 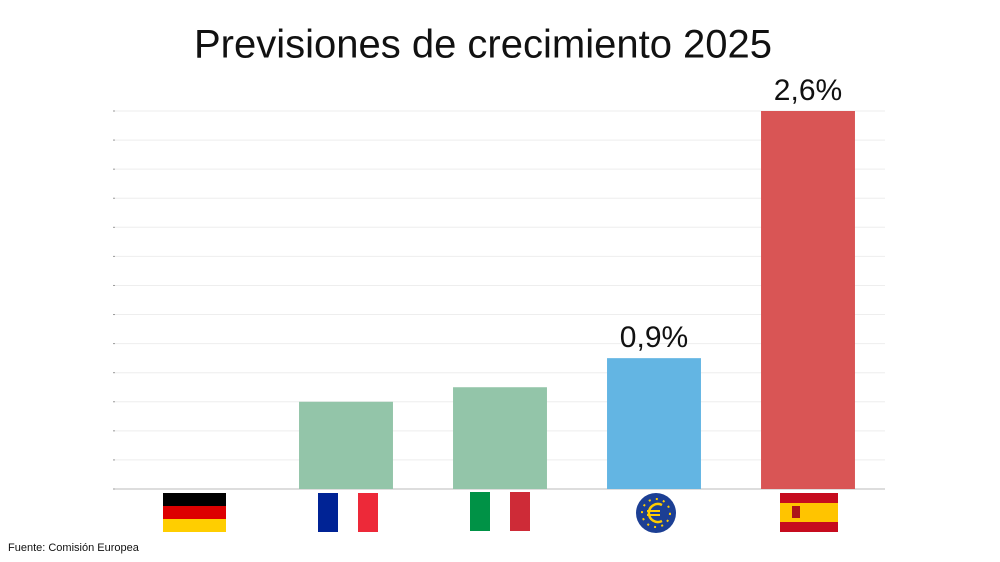 I want to click on flag-france, so click(x=348, y=512).